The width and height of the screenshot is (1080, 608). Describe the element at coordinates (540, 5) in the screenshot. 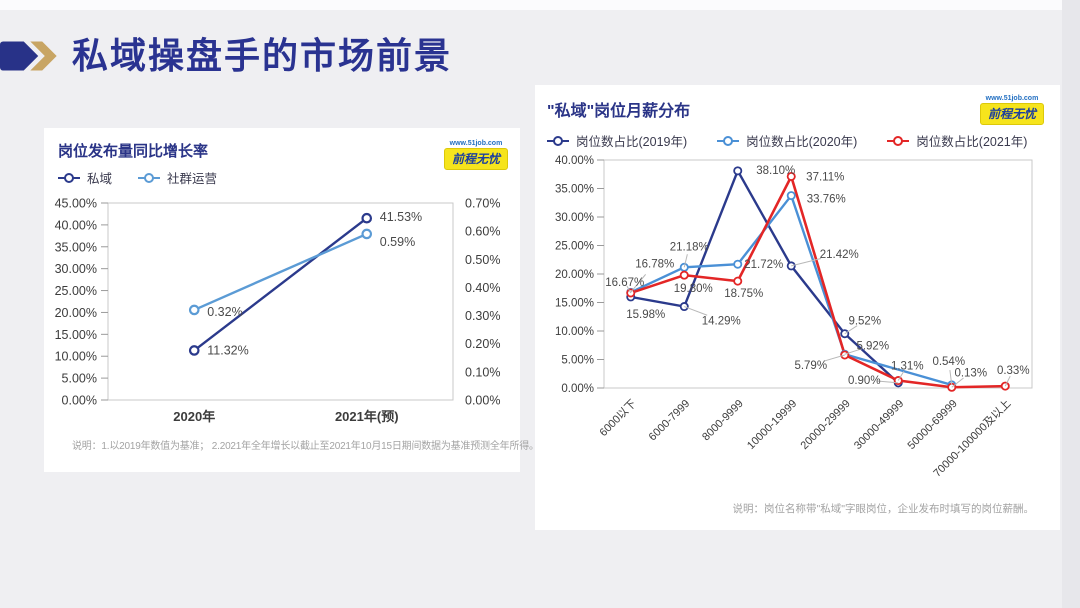

I see `top-strip-decoration` at that location.